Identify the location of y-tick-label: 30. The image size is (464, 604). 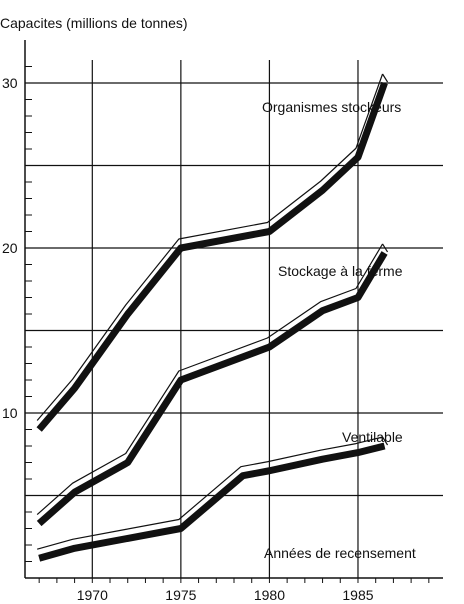
(10, 83).